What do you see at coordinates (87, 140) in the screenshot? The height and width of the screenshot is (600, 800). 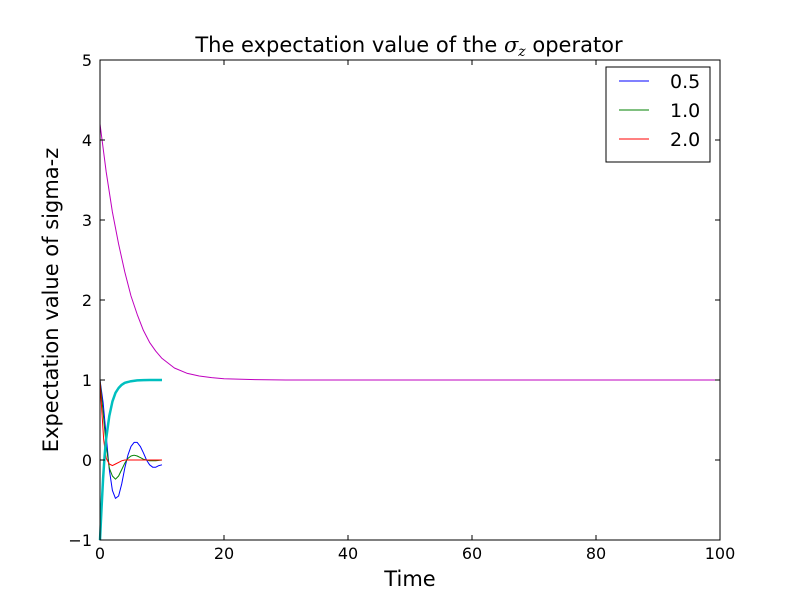 I see `y-tick-label: 4` at bounding box center [87, 140].